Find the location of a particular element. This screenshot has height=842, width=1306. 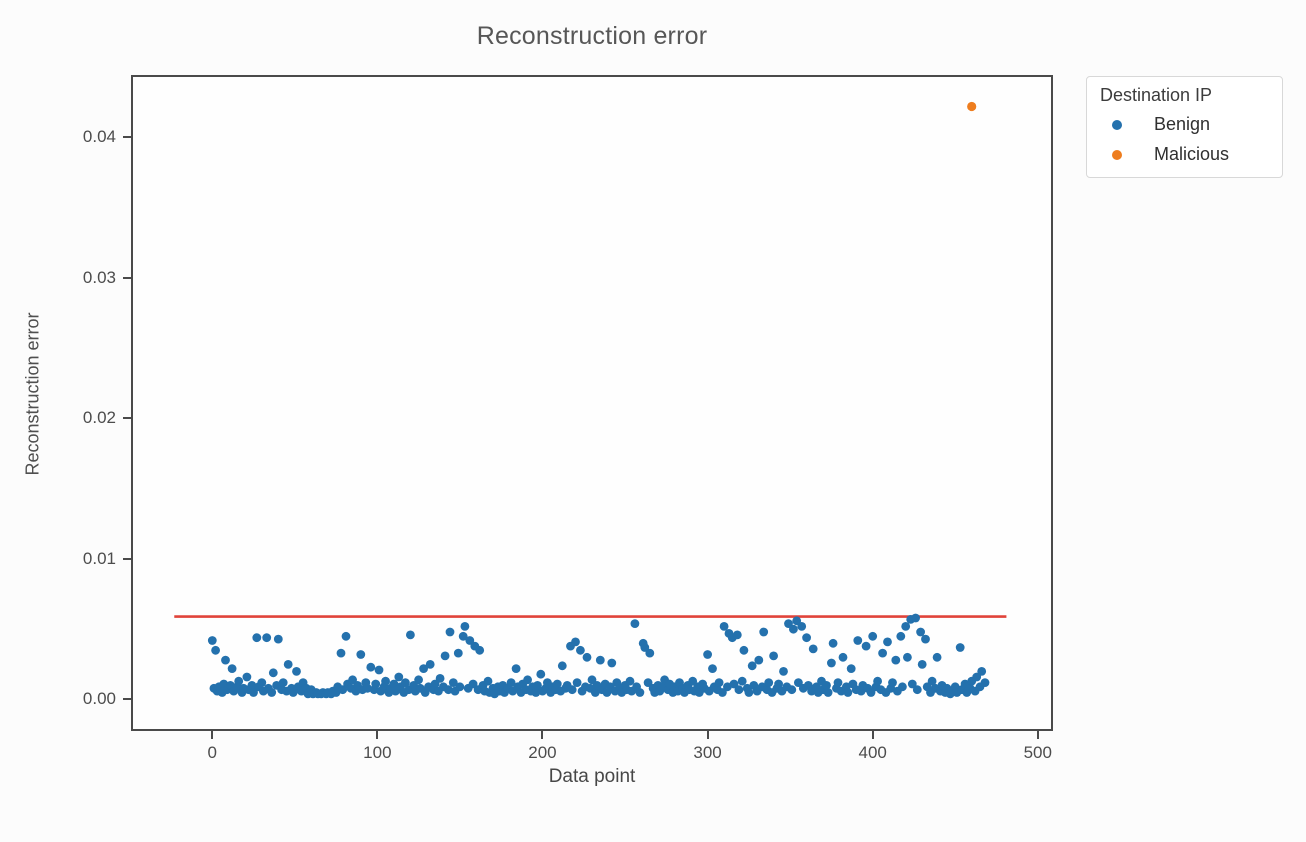

x-tick-label: 200 is located at coordinates (542, 752).